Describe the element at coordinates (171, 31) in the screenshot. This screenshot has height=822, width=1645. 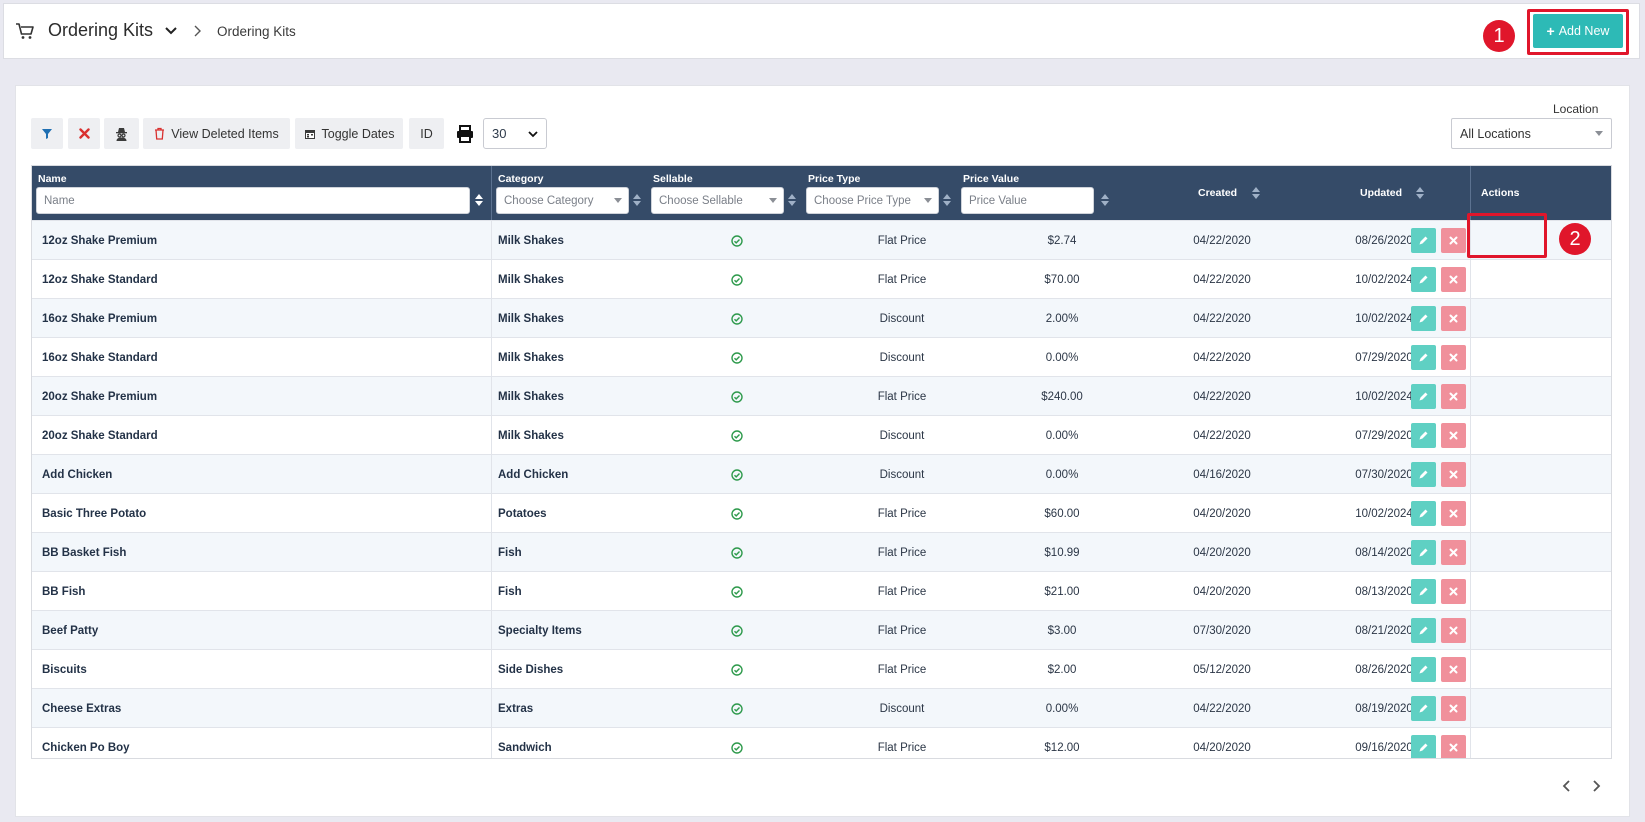
I see `chevron-down-icon` at that location.